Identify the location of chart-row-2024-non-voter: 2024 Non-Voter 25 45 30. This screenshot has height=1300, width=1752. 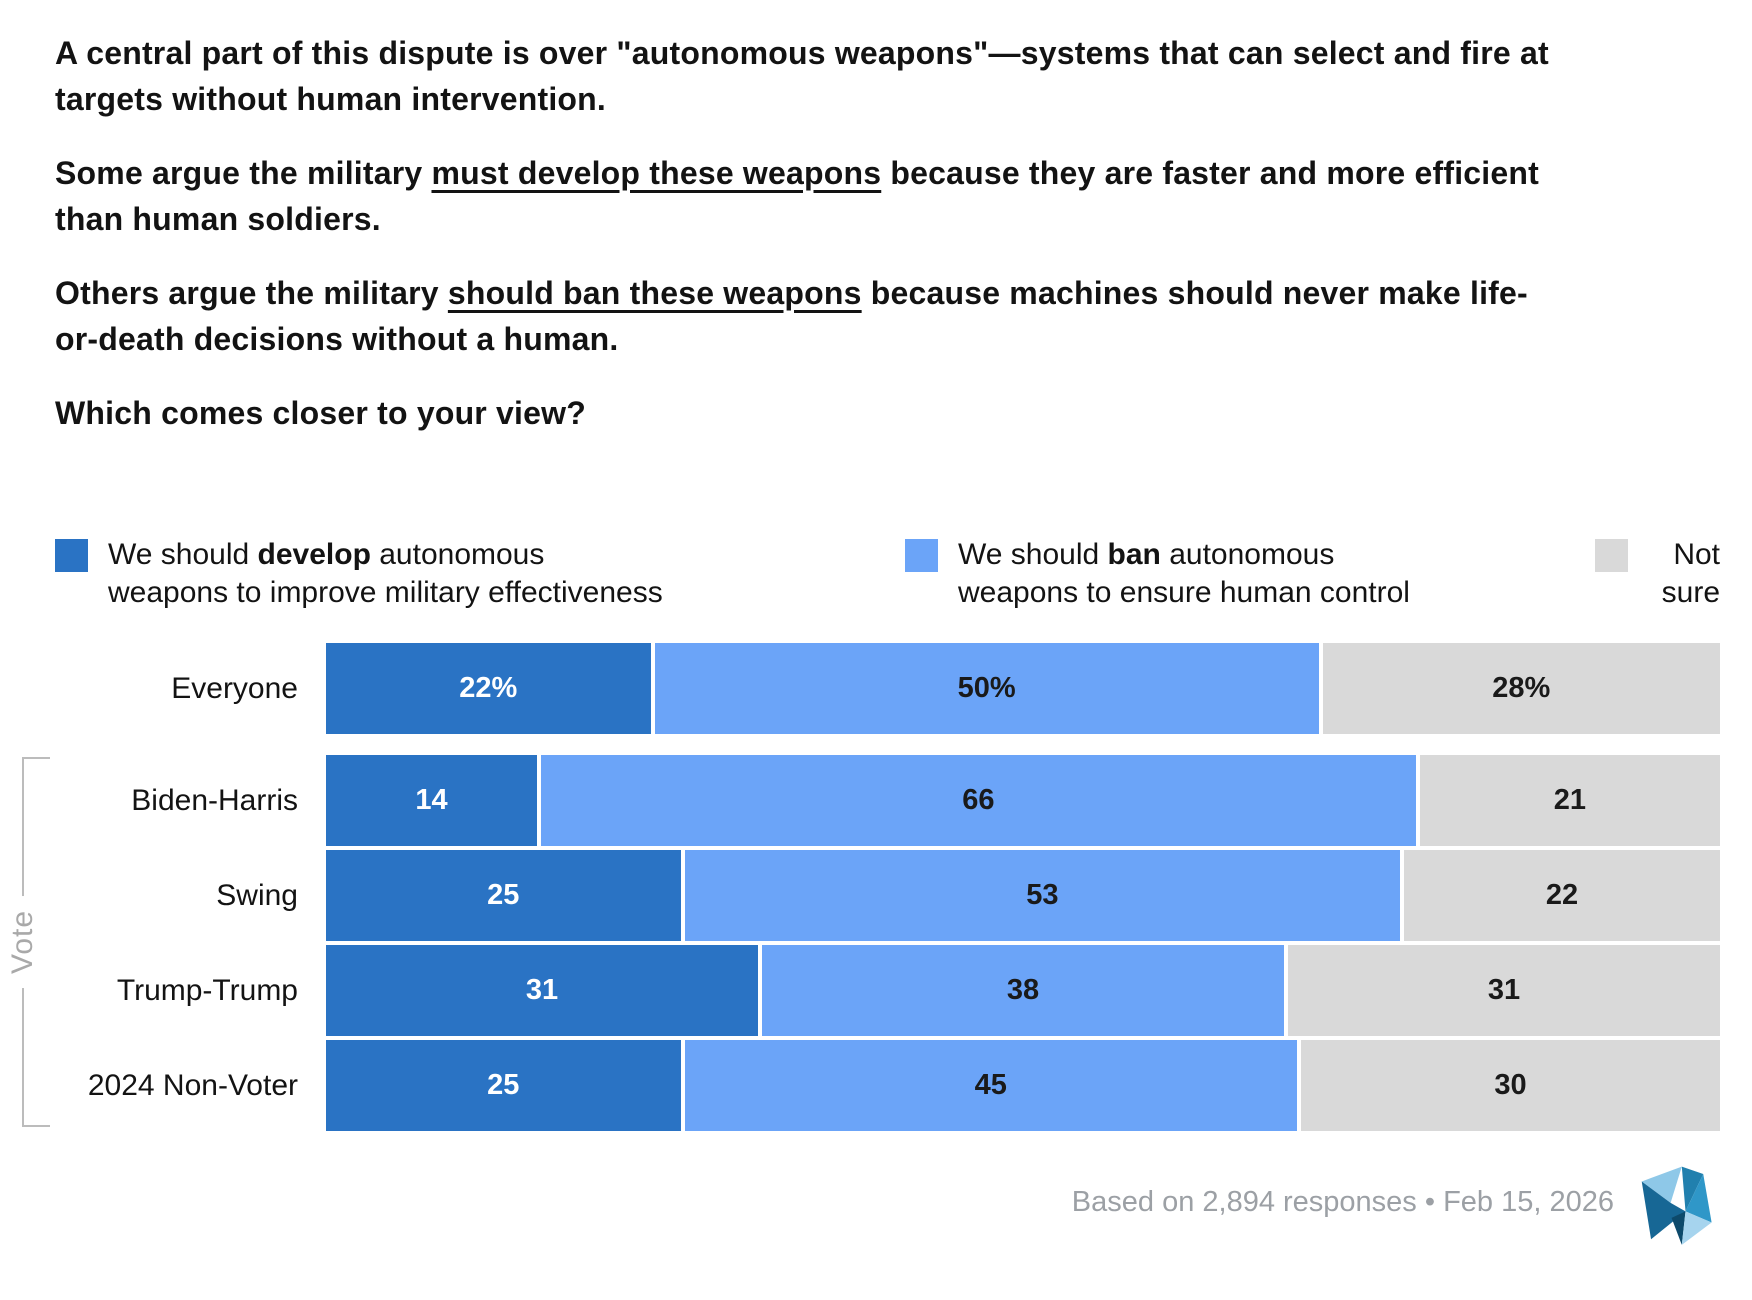
(887, 1085).